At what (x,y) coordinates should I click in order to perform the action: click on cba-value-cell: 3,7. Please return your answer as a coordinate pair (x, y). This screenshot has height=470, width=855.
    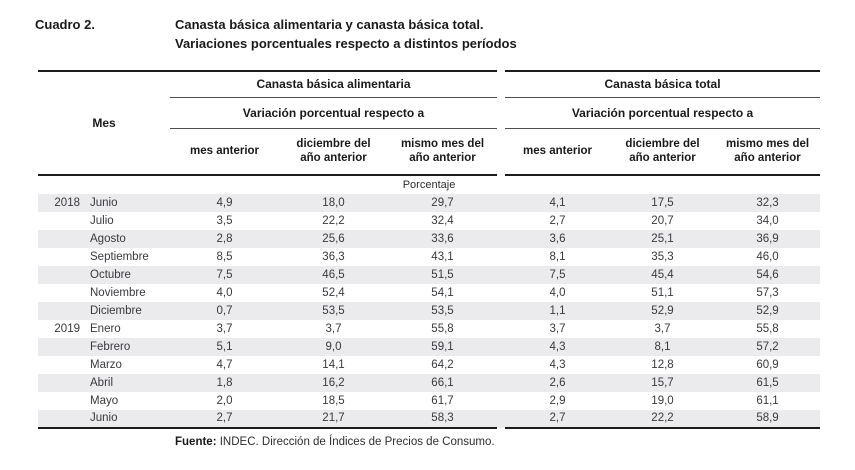
    Looking at the image, I should click on (224, 328).